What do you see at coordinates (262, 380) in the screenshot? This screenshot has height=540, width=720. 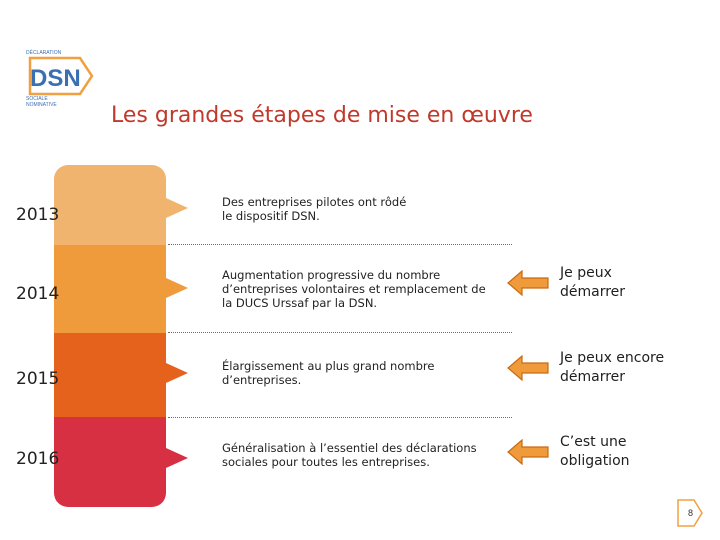 I see `description-line: d’entreprises.` at bounding box center [262, 380].